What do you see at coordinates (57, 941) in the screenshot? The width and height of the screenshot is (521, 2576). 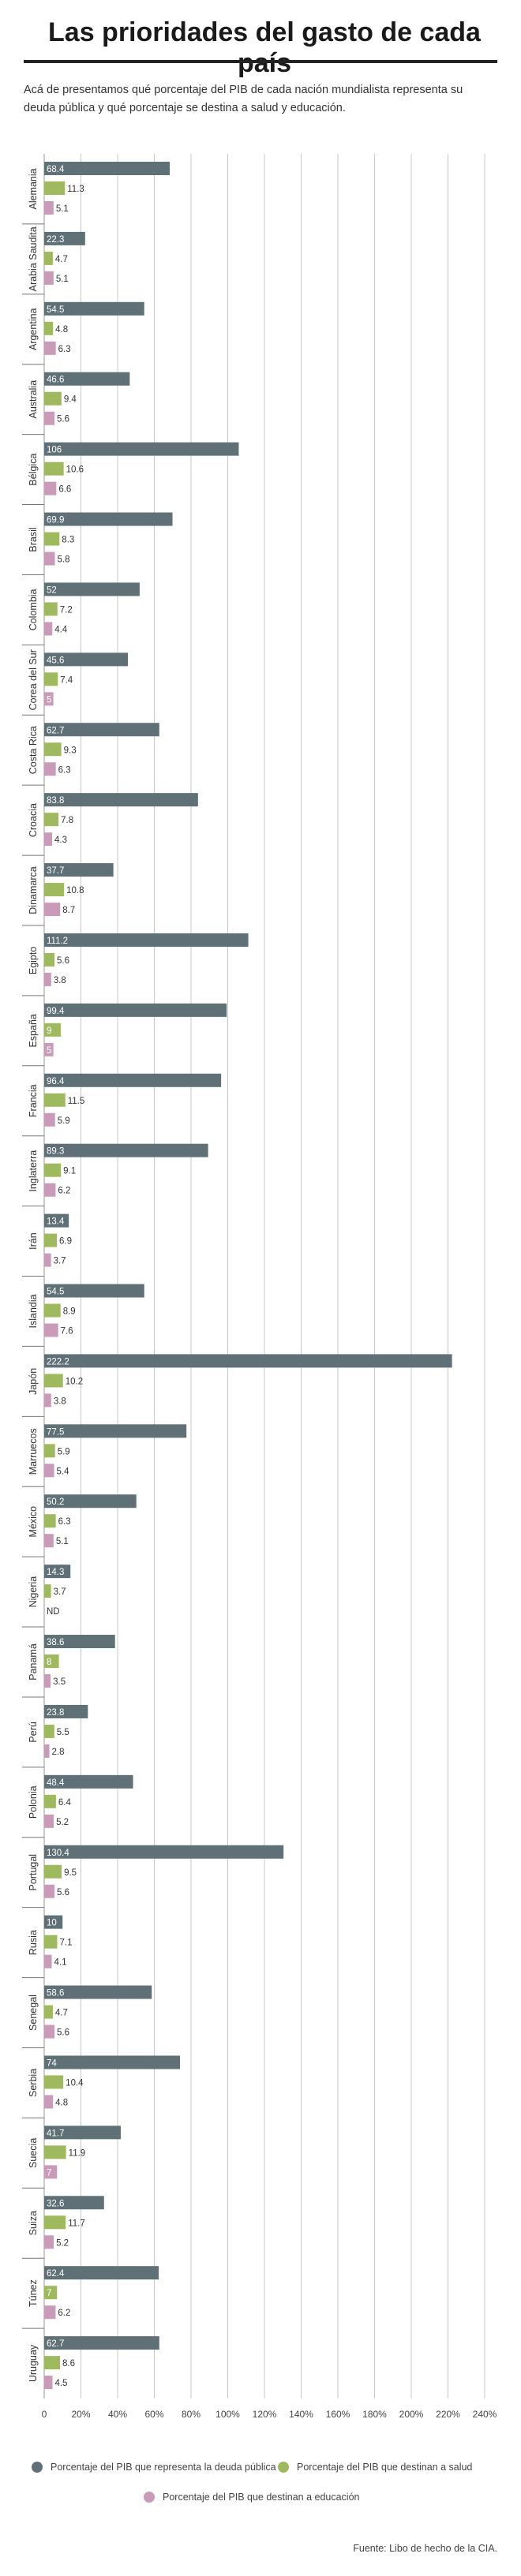 I see `data-label: 111.2` at bounding box center [57, 941].